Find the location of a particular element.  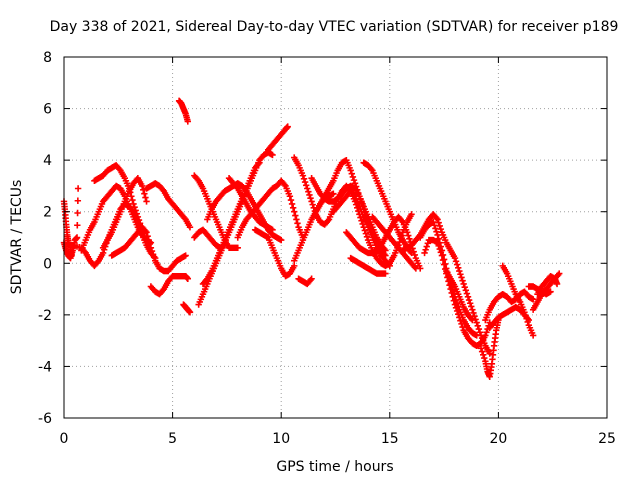

y-tick-label: 8 is located at coordinates (47, 58).